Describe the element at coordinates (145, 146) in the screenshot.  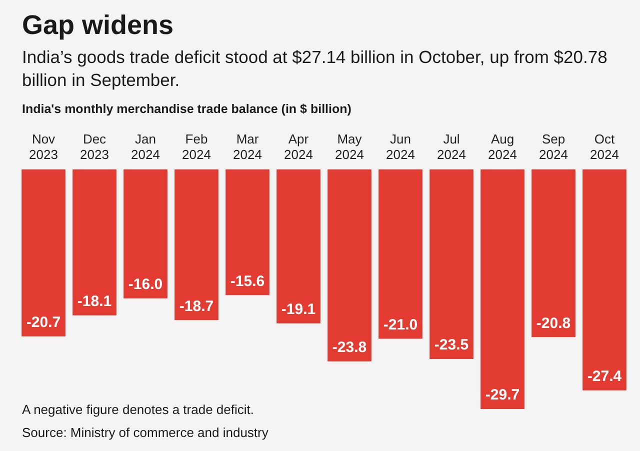
I see `x-tick-label: Jan 2024` at that location.